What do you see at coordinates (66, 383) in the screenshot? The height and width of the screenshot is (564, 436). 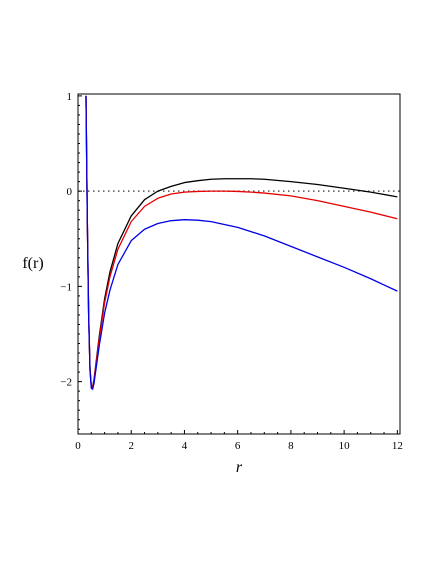 I see `y-tick-label: −2` at bounding box center [66, 383].